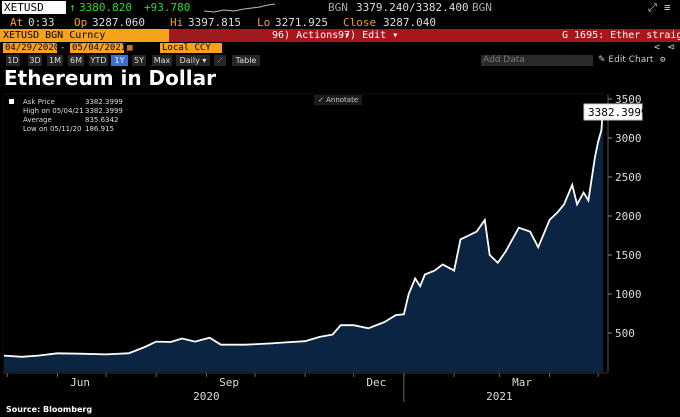  I want to click on end-date-field: 05/04/2021, so click(98, 48).